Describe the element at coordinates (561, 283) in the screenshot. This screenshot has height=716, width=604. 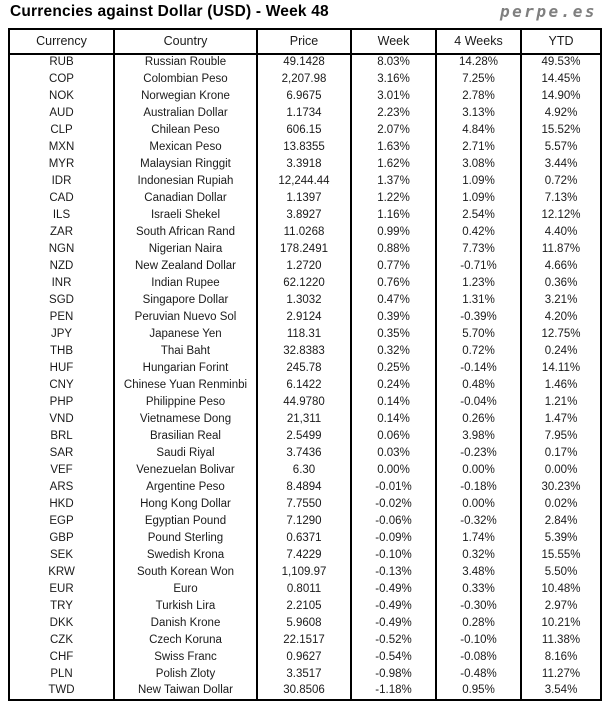
I see `ytd-change-cell: 0.36%` at that location.